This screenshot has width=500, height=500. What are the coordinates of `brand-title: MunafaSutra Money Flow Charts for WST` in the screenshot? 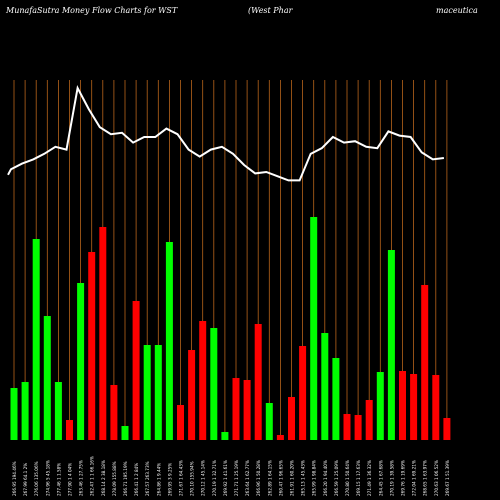 It's located at (92, 10).